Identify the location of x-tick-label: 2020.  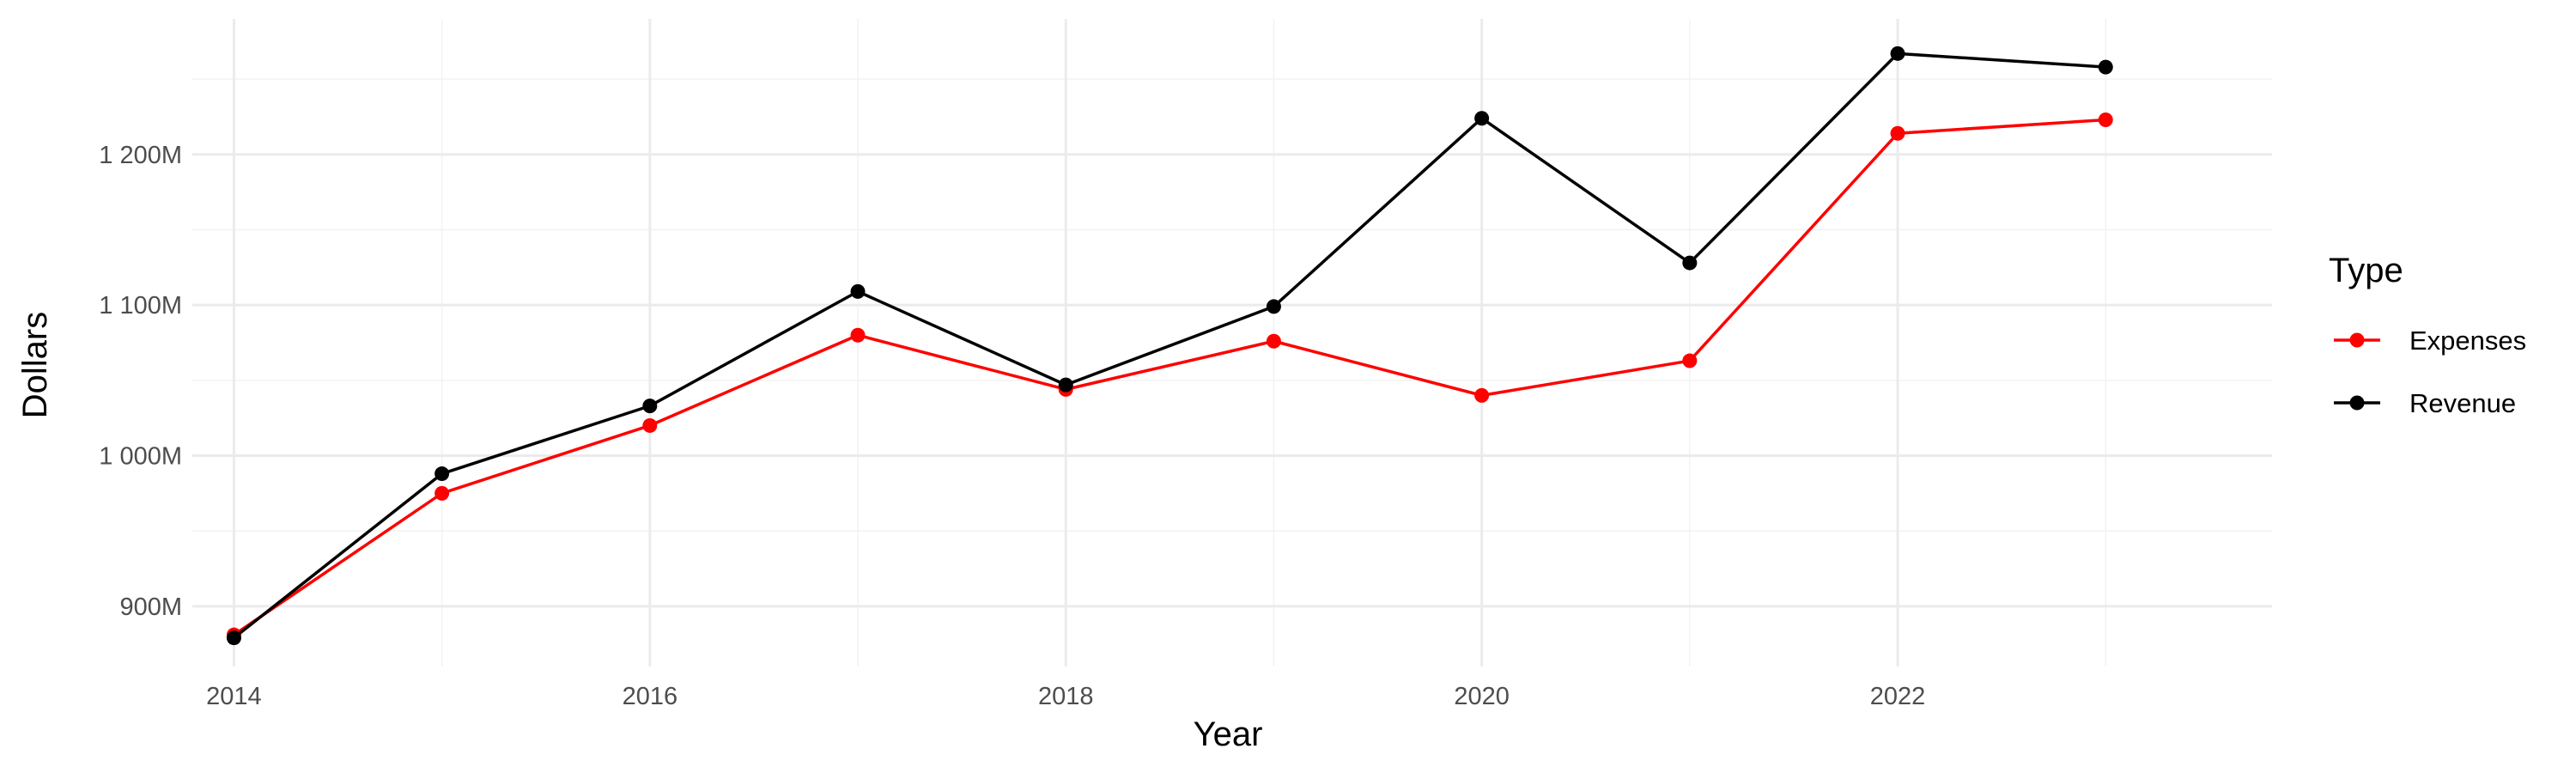
(1482, 696).